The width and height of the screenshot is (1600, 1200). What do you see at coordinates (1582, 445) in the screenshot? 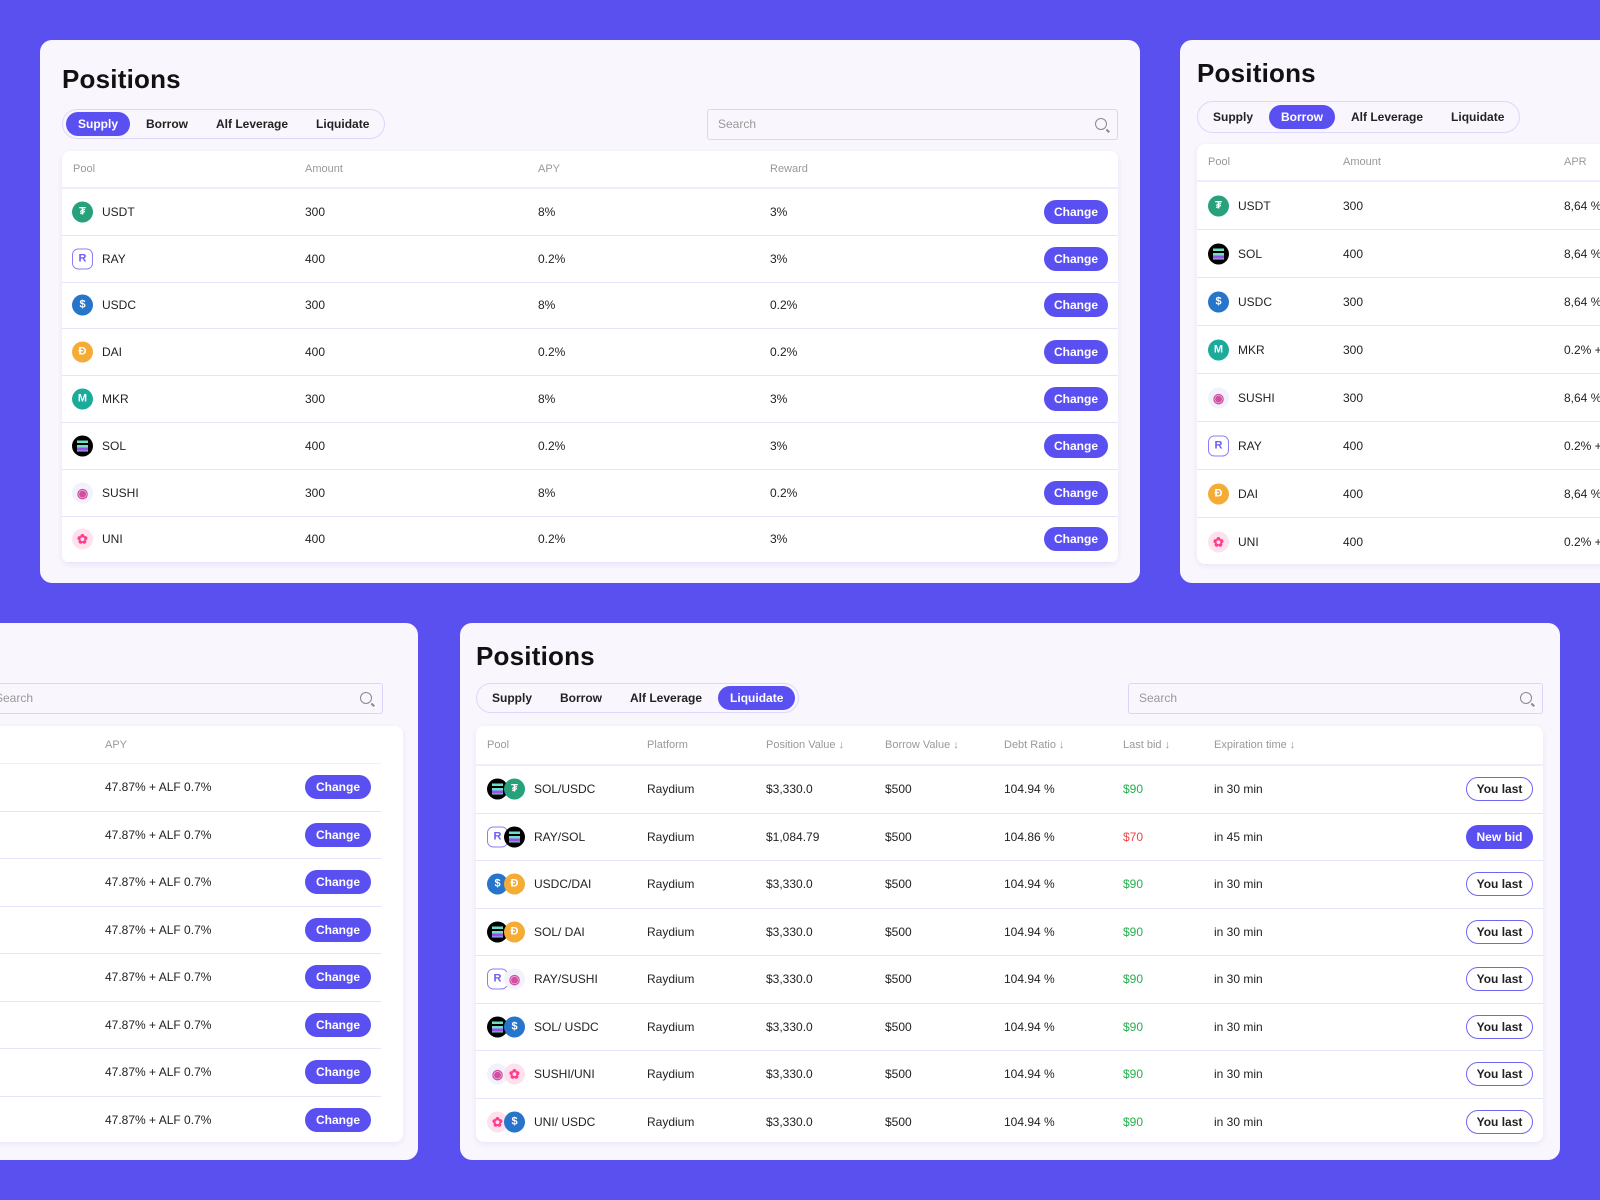
I see `apr: 0.2% + ALF` at bounding box center [1582, 445].